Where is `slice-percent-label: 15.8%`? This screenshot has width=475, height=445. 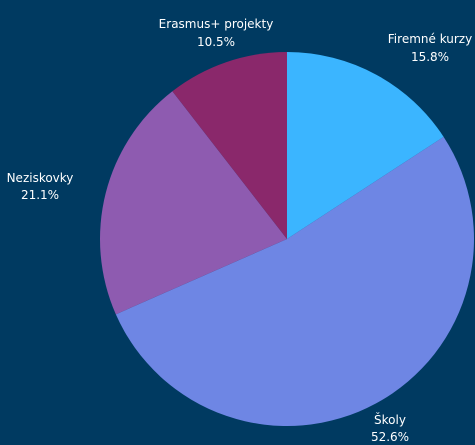 slice-percent-label: 15.8% is located at coordinates (430, 57).